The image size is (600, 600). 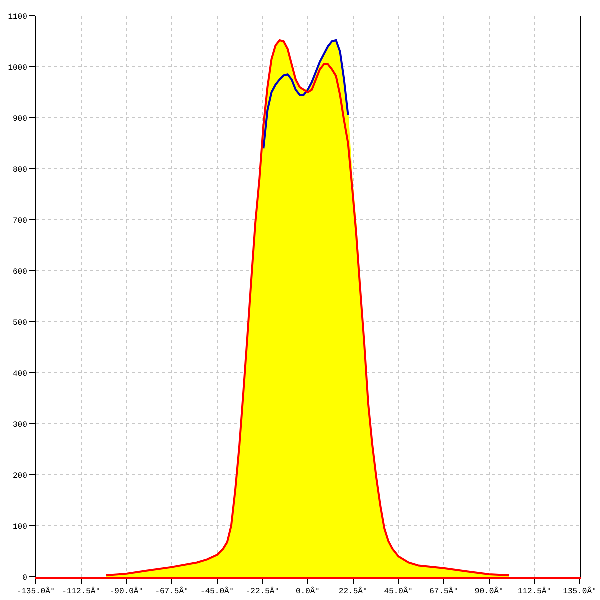 What do you see at coordinates (18, 17) in the screenshot?
I see `y-tick-label: 1100` at bounding box center [18, 17].